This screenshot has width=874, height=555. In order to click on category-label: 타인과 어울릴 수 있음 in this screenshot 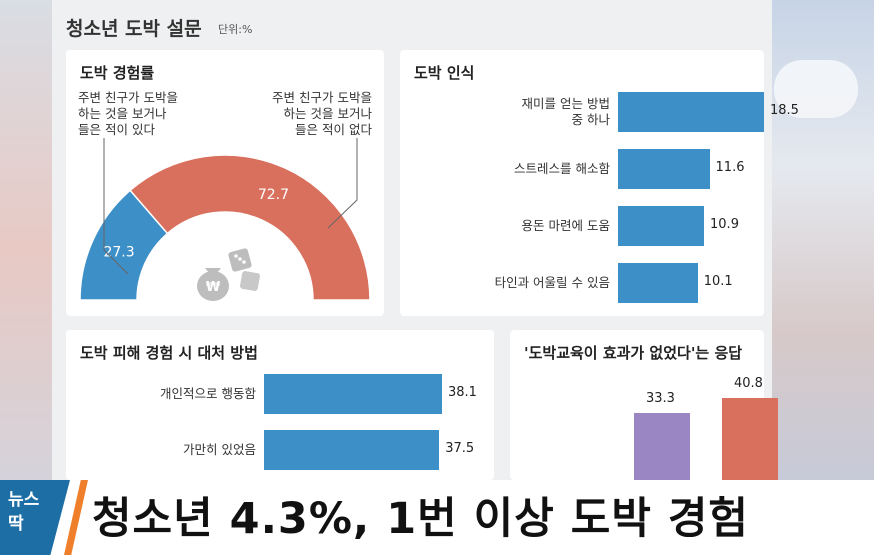, I will do `click(552, 282)`.